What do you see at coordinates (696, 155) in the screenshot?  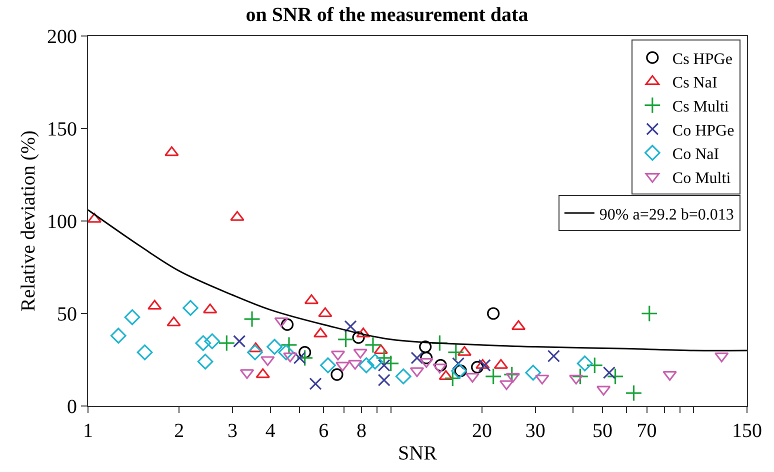 I see `legend-label: Co NaI` at bounding box center [696, 155].